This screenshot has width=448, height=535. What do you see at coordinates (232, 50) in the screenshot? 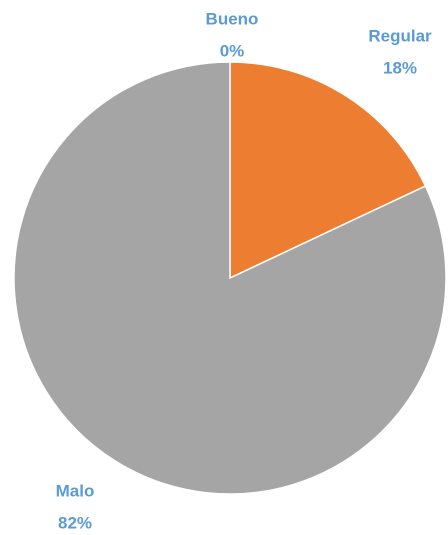
I see `value-label: 0%` at bounding box center [232, 50].